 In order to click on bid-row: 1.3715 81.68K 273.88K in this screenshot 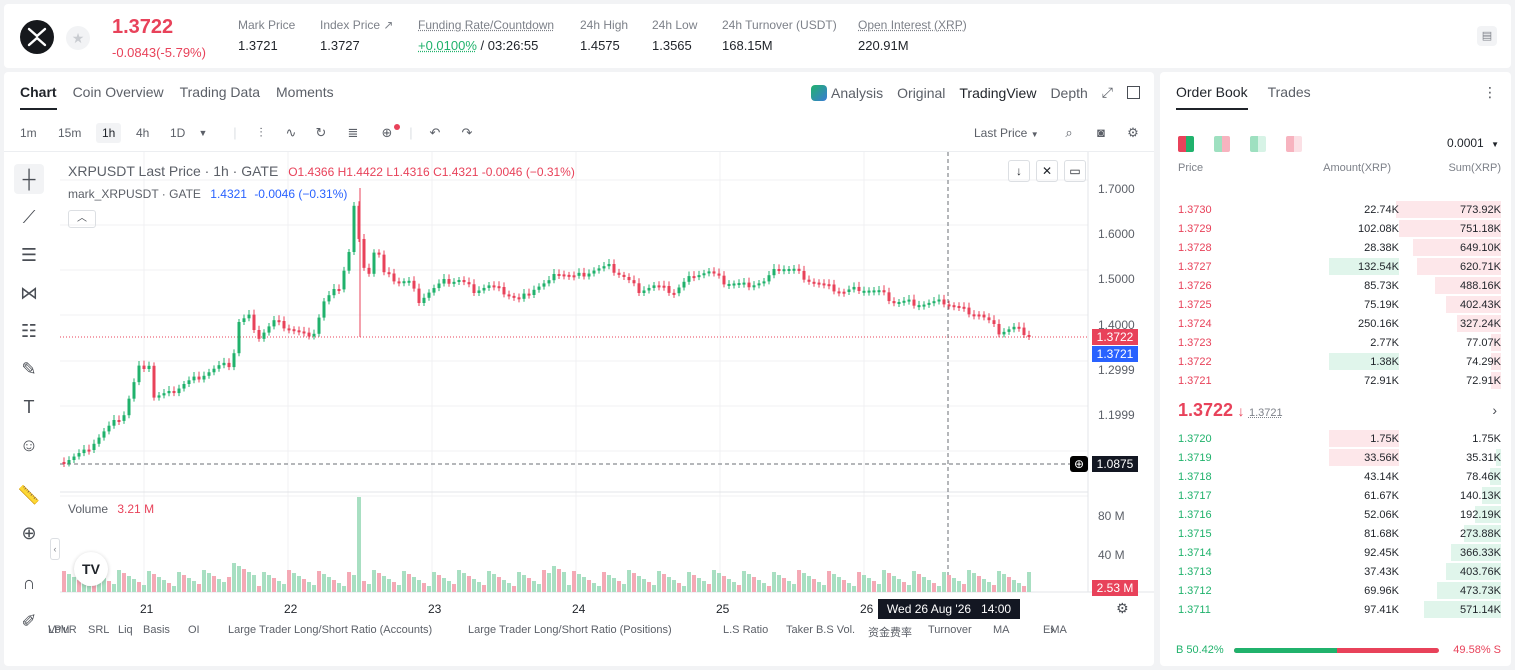, I will do `click(1335, 533)`.